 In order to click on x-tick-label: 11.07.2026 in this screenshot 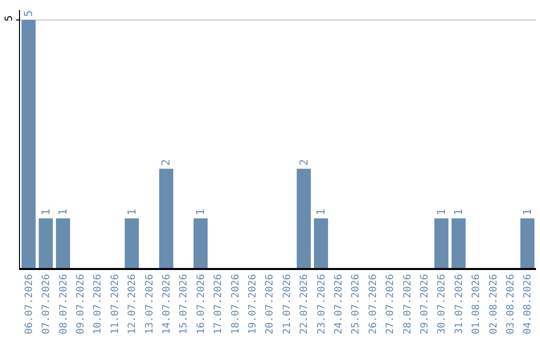, I will do `click(115, 304)`.